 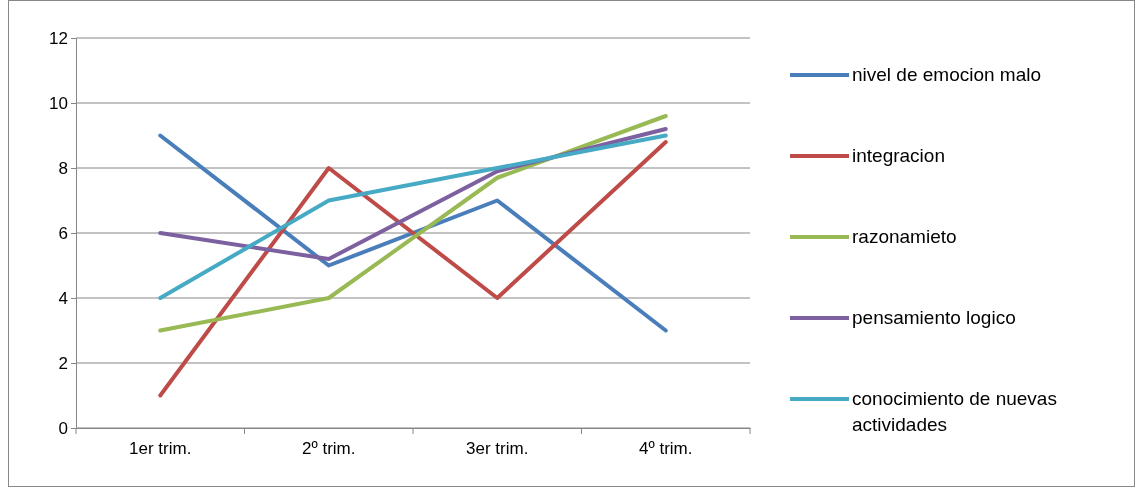 What do you see at coordinates (58, 38) in the screenshot?
I see `y-tick-label: 12` at bounding box center [58, 38].